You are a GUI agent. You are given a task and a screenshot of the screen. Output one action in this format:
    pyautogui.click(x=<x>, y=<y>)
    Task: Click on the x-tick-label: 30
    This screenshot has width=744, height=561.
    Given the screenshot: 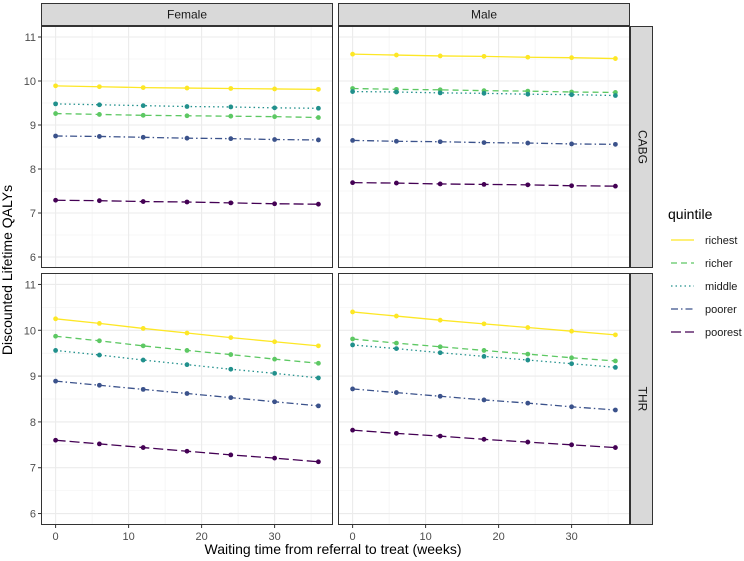 What is the action you would take?
    pyautogui.click(x=274, y=537)
    